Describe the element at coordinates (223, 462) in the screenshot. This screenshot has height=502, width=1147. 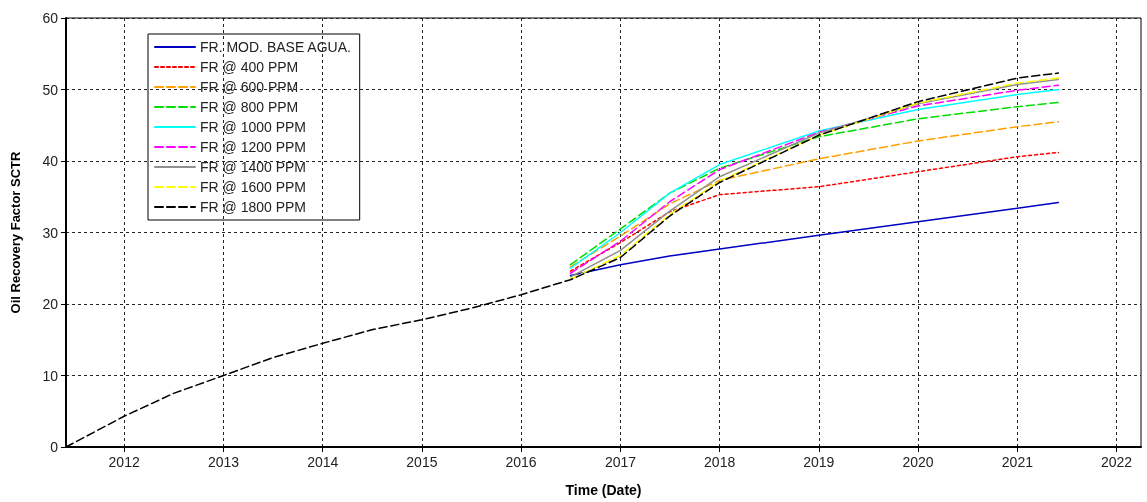
I see `x-tick-label: 2013` at that location.